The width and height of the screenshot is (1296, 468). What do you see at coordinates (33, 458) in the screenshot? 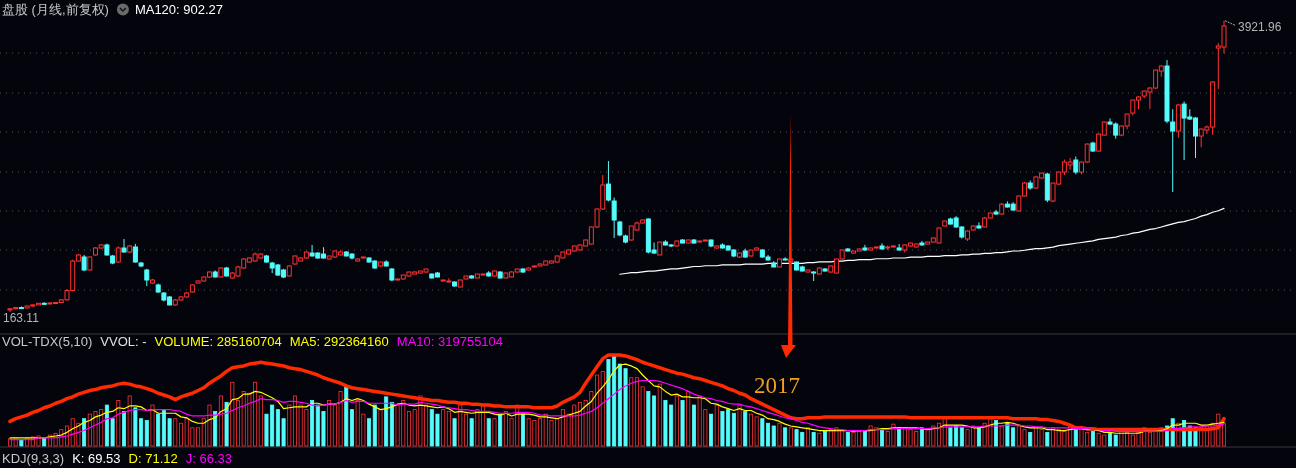
I see `text: KDJ(9,3,3)` at bounding box center [33, 458].